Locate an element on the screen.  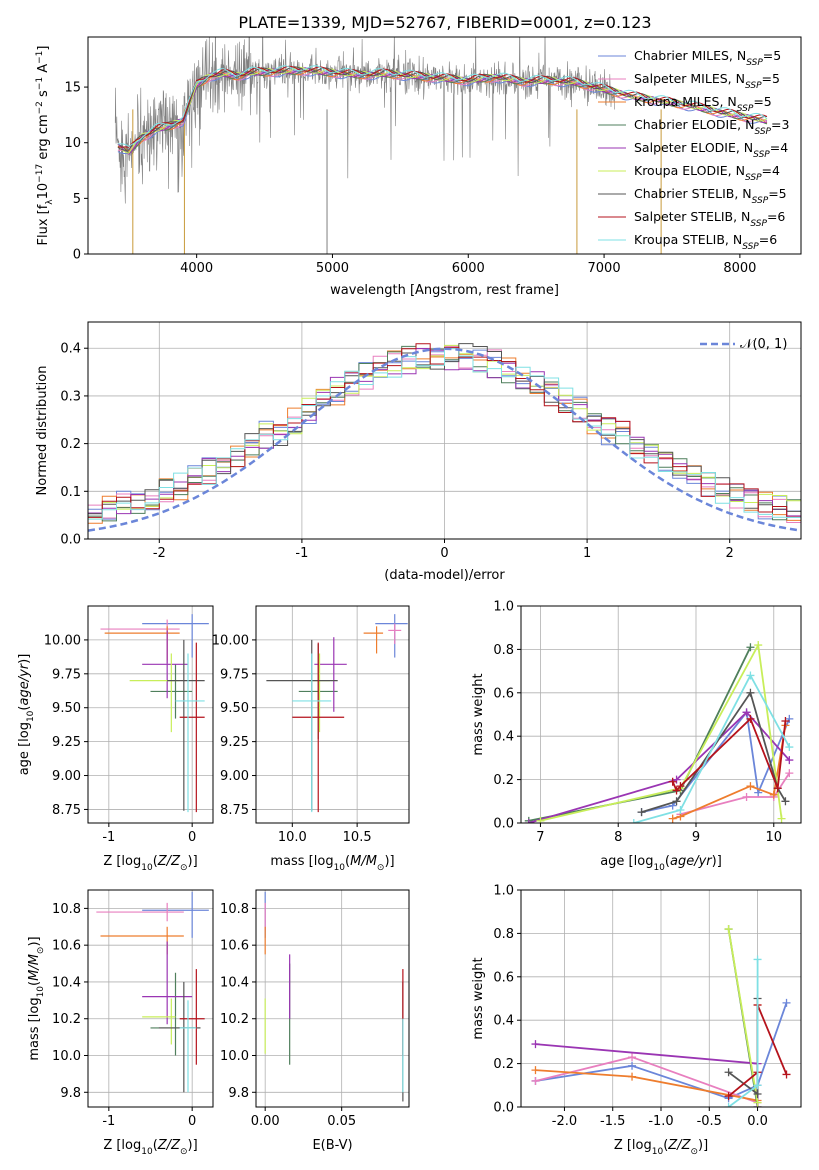
legend-entry: Kroupa STELIB, NSSP=6 is located at coordinates (705, 242).